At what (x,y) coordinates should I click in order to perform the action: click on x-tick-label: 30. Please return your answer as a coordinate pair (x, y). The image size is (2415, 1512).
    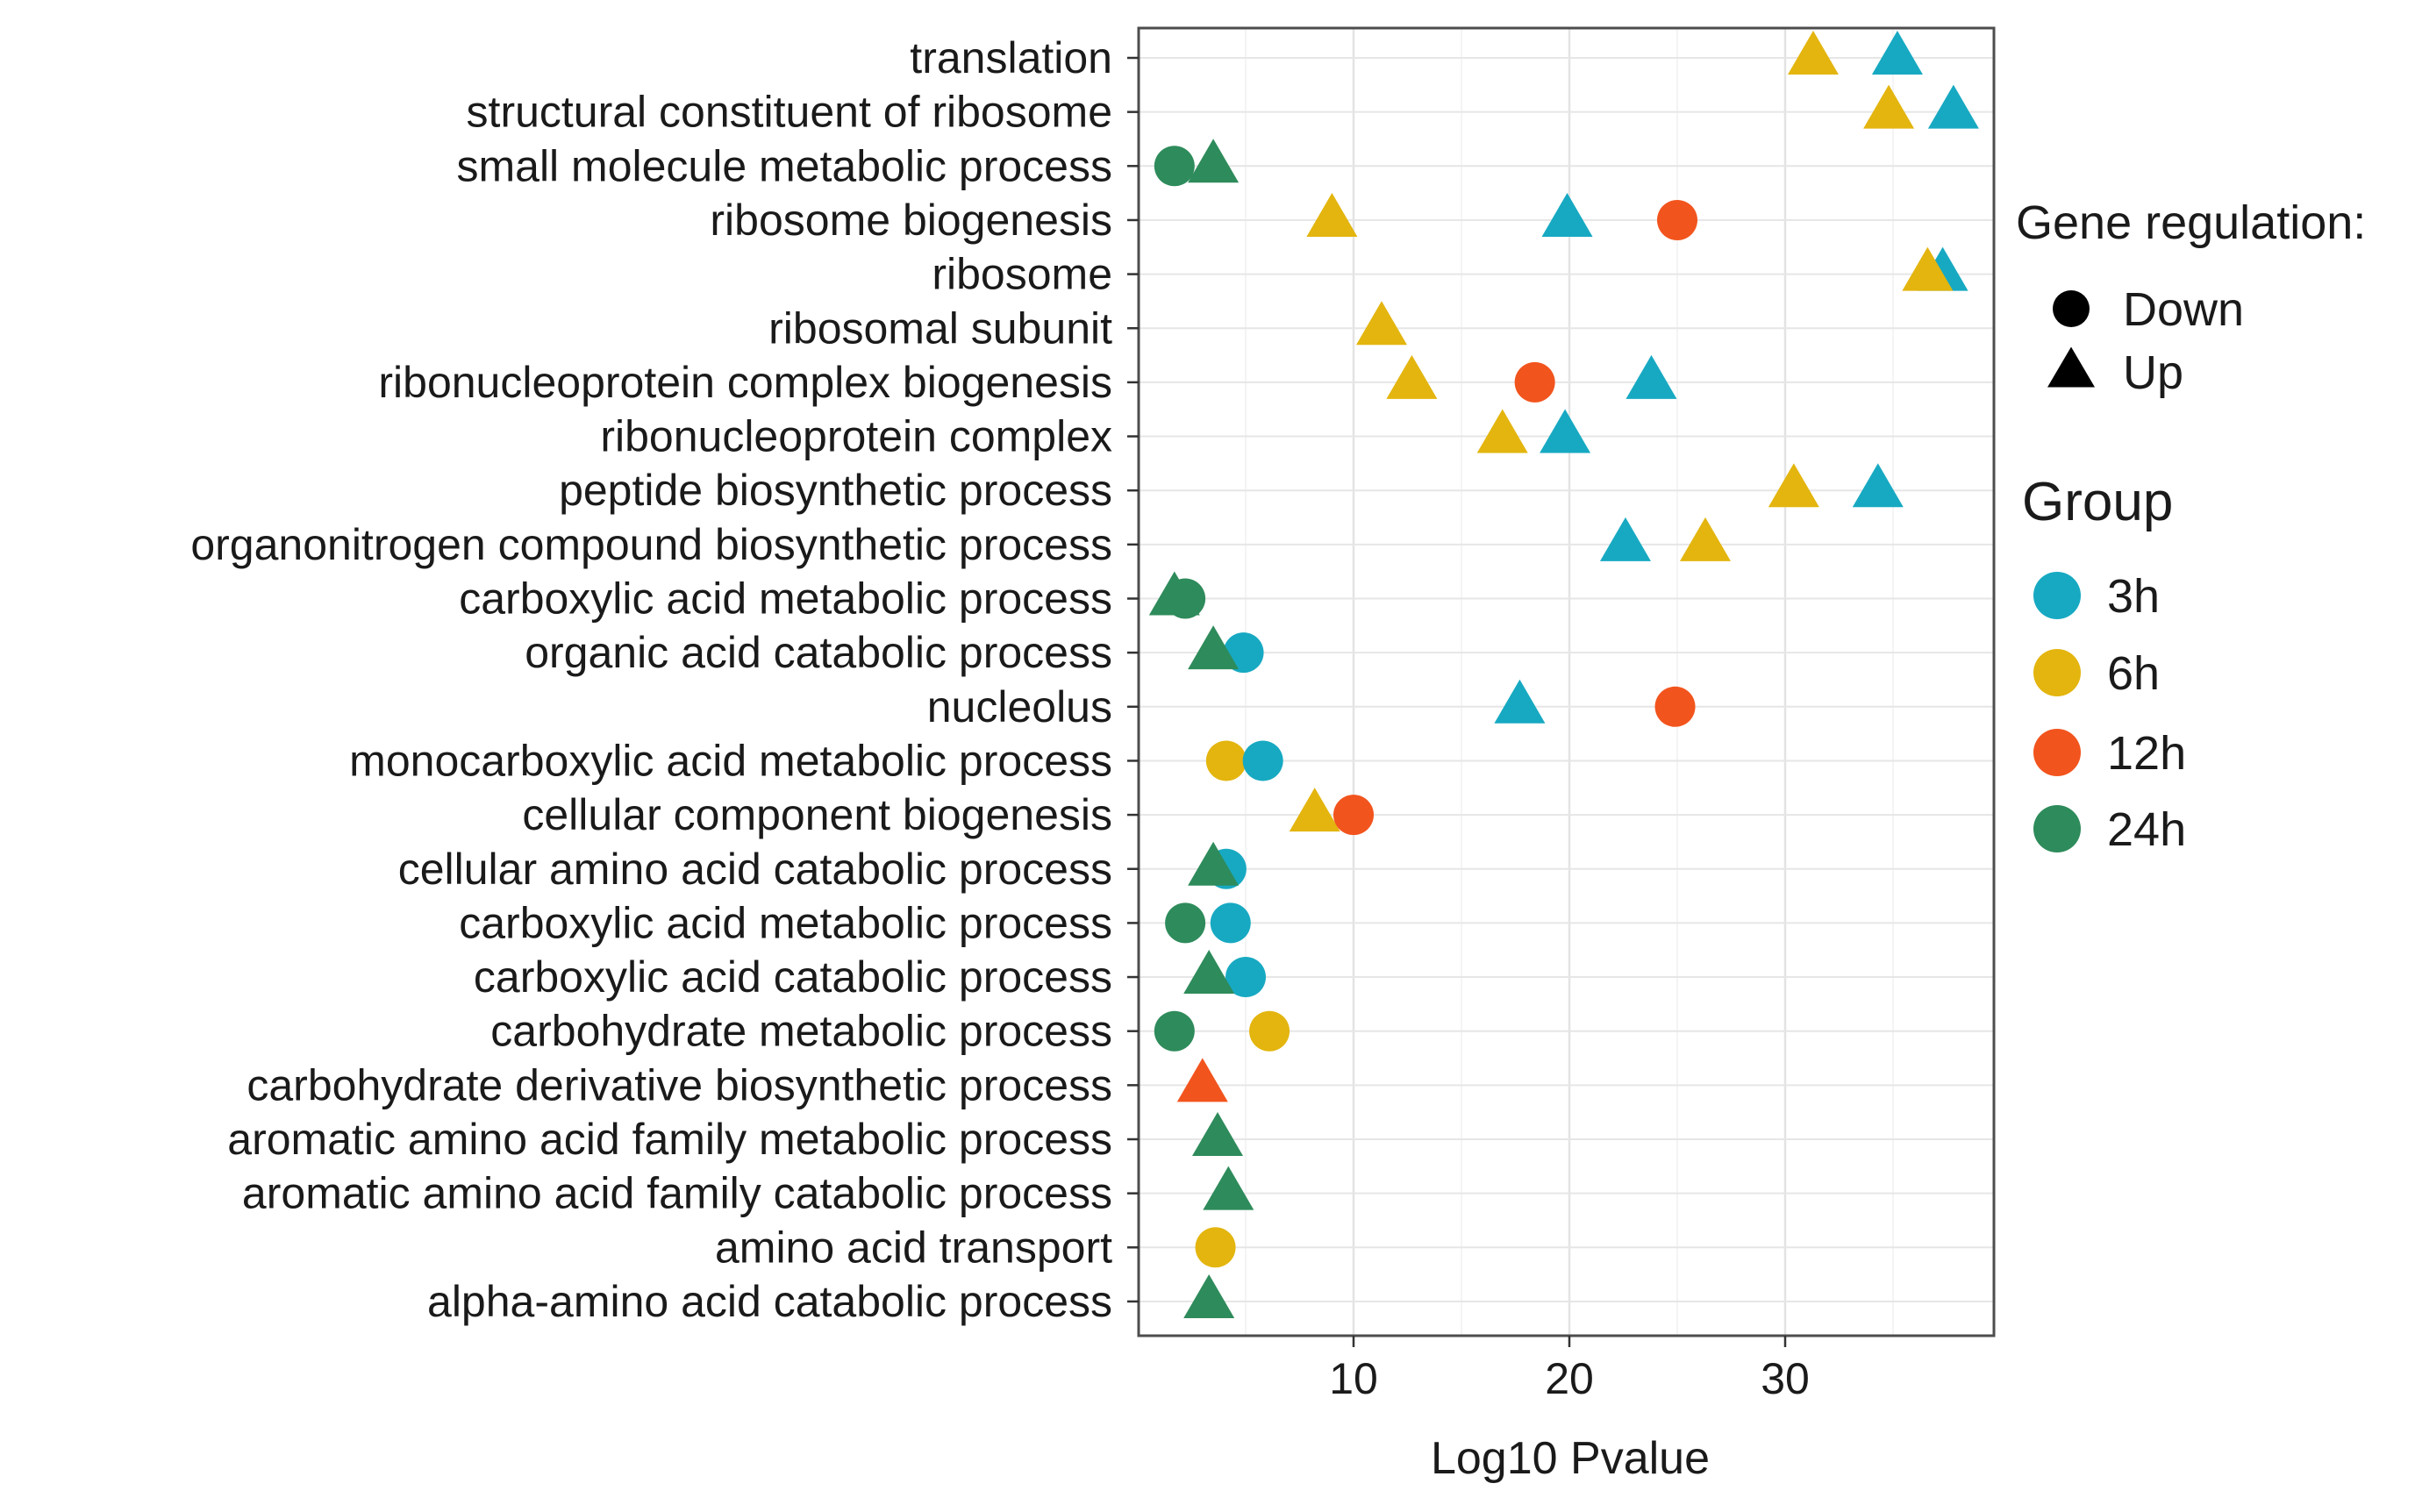
    Looking at the image, I should click on (1785, 1378).